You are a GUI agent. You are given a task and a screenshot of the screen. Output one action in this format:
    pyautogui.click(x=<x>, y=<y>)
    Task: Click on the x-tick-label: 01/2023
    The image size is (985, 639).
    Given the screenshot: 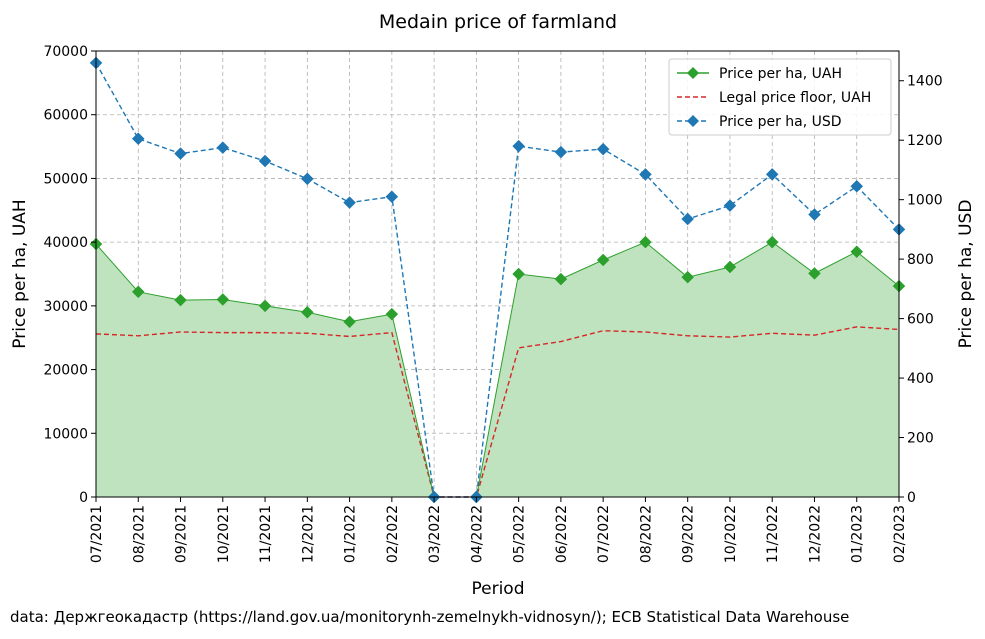 What is the action you would take?
    pyautogui.click(x=858, y=534)
    